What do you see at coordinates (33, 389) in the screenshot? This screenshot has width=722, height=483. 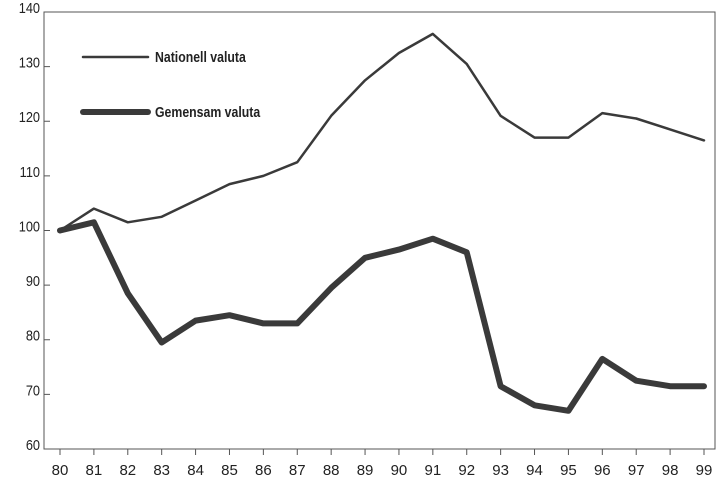 I see `y-tick-label: 70` at bounding box center [33, 389].